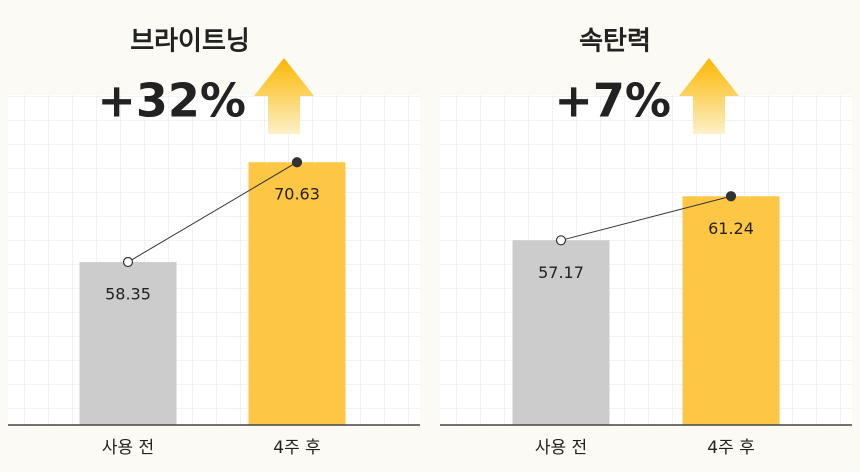 The image size is (860, 472). I want to click on annotation: +32%, so click(171, 101).